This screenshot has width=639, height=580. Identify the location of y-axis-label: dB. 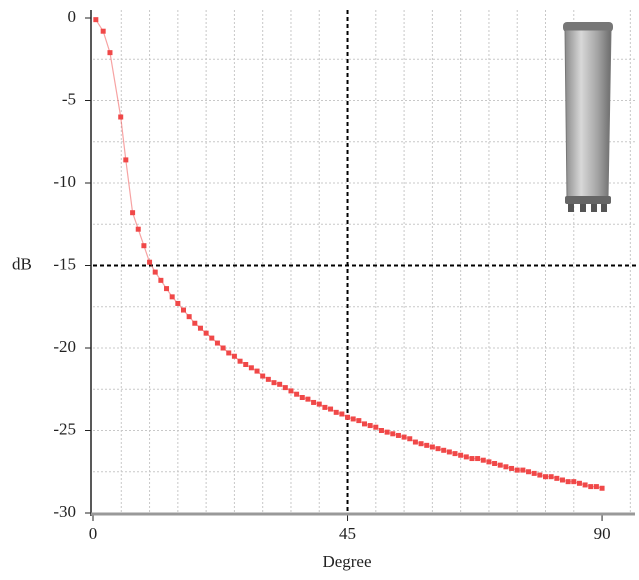
(22, 263).